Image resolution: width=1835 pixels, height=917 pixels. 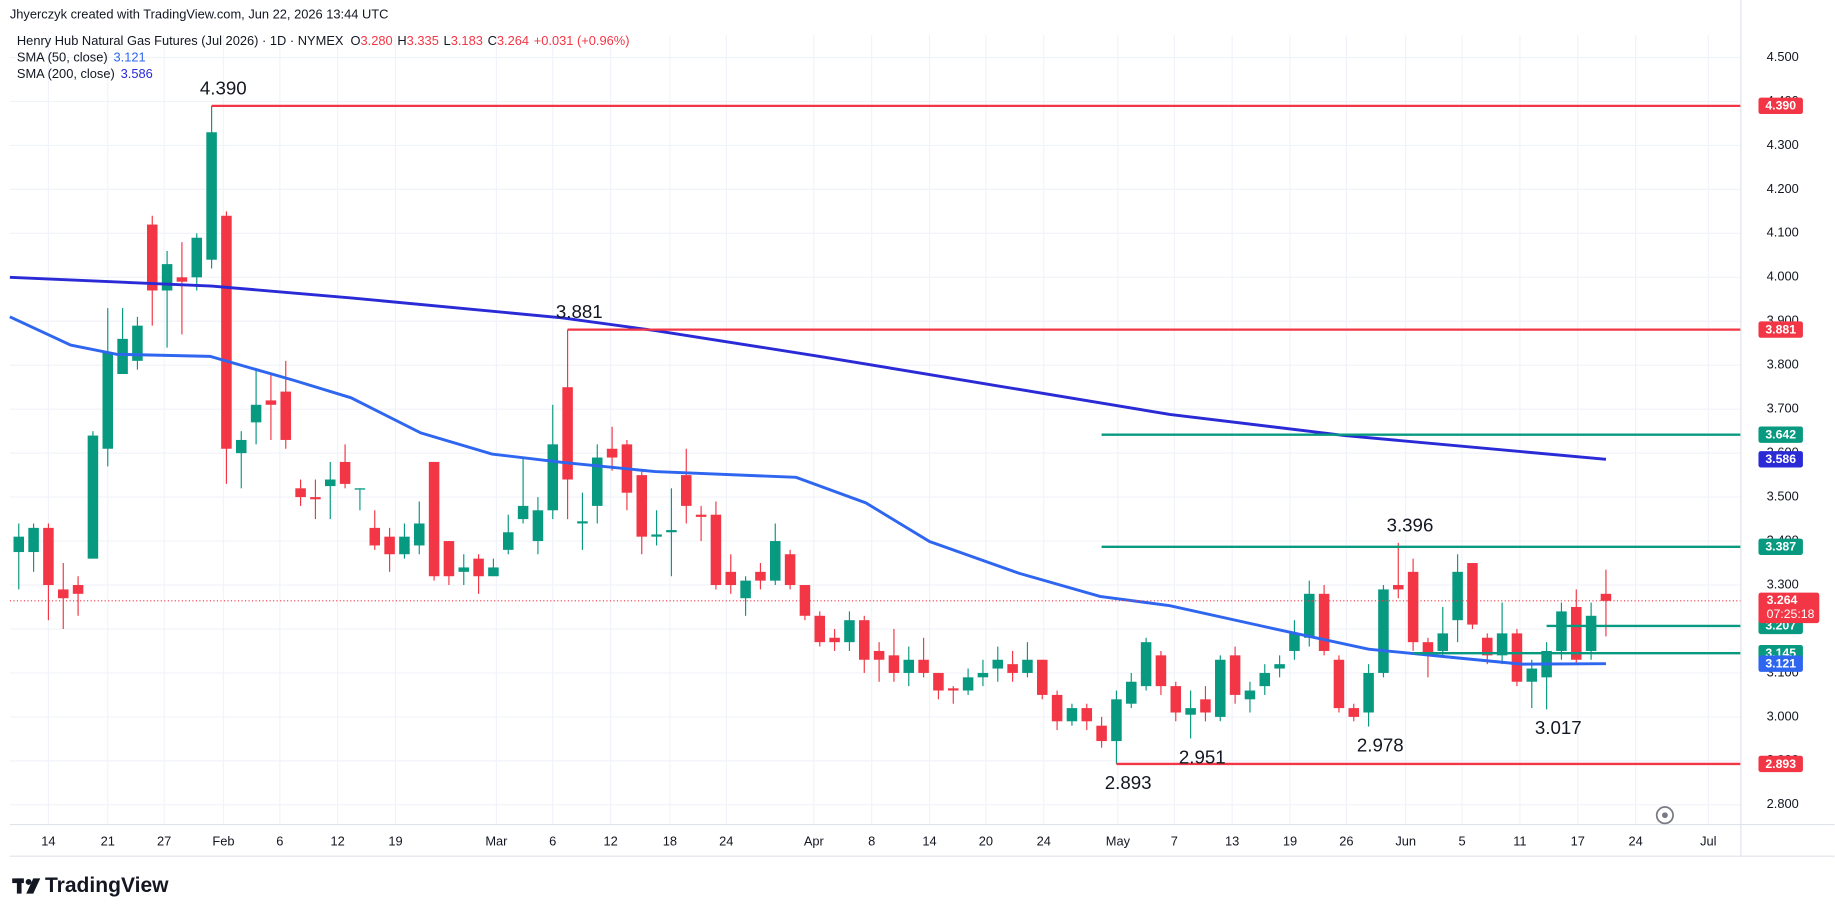 What do you see at coordinates (1174, 841) in the screenshot?
I see `x-tick-label: 7` at bounding box center [1174, 841].